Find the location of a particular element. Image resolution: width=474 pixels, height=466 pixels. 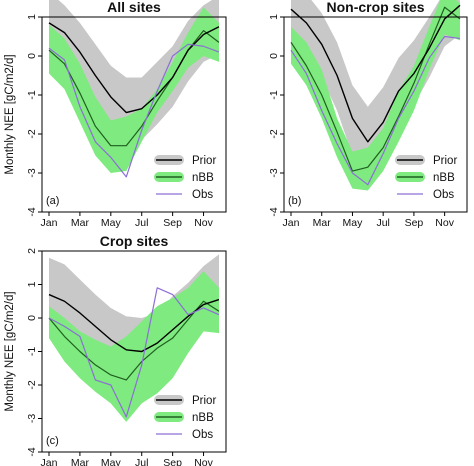

band-prior is located at coordinates (375, 87).